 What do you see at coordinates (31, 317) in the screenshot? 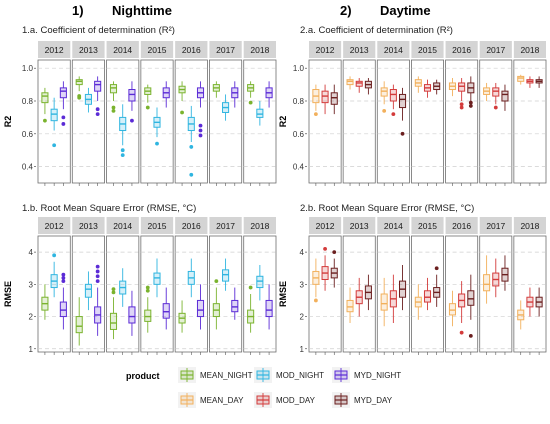
I see `y-tick-label: 2` at bounding box center [31, 317].